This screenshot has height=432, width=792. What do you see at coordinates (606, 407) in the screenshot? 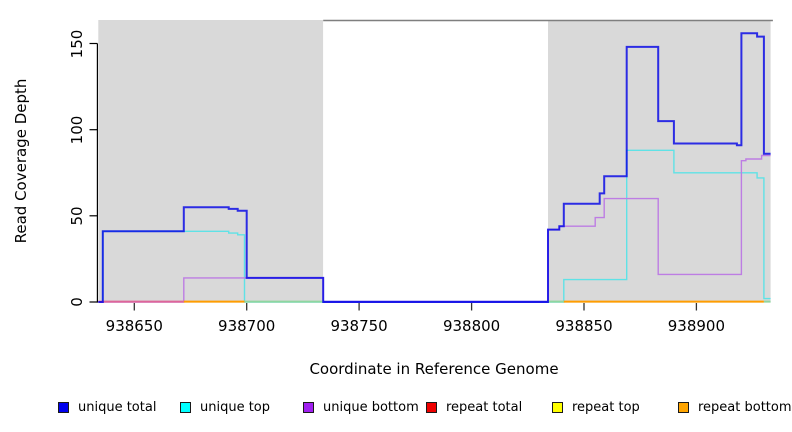
I see `legend-label: repeat top` at bounding box center [606, 407].